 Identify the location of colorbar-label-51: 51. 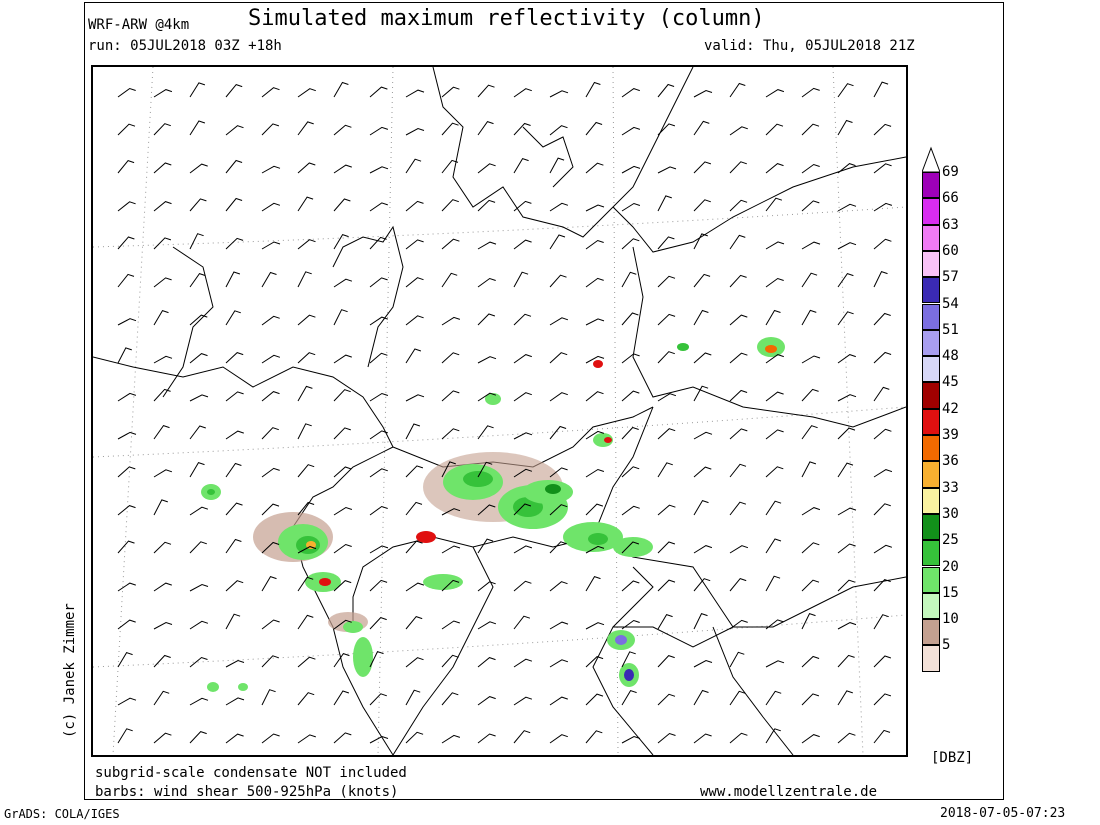
(950, 329).